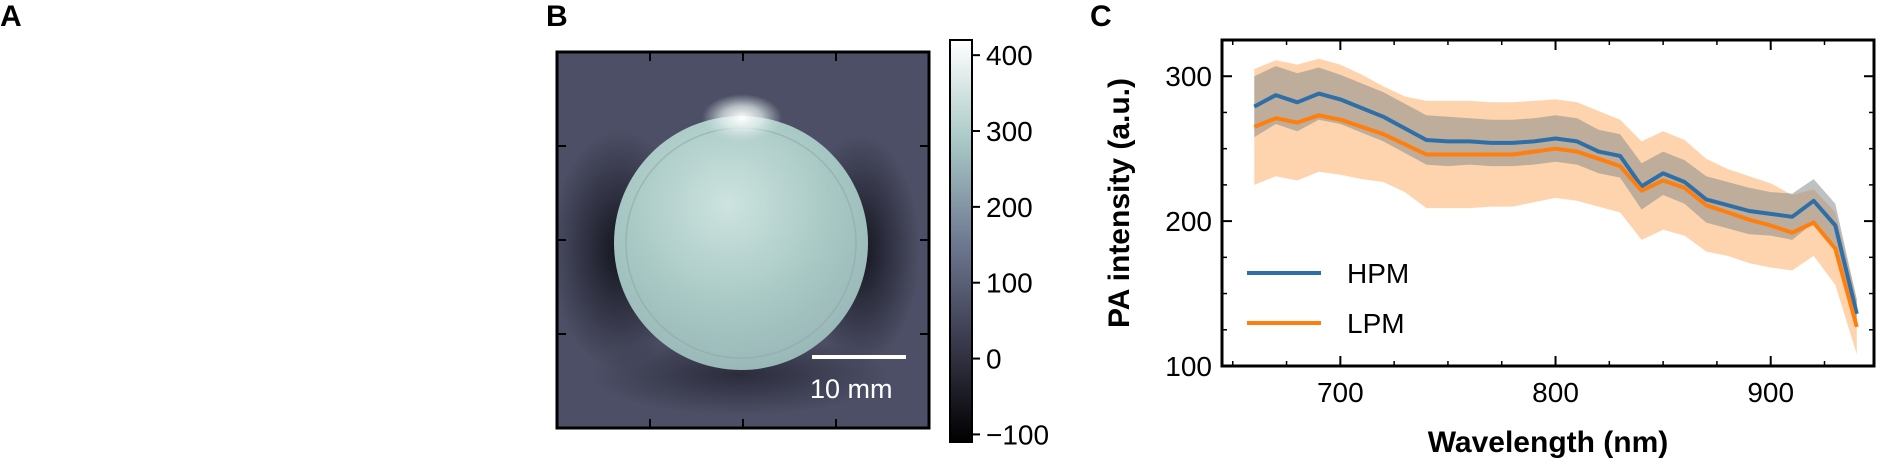  Describe the element at coordinates (1188, 221) in the screenshot. I see `y-tick-label: 200` at that location.